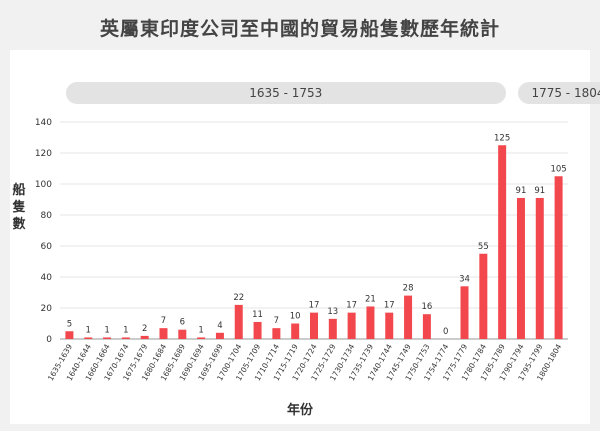 This screenshot has height=431, width=600. What do you see at coordinates (426, 307) in the screenshot?
I see `data-label: 16` at bounding box center [426, 307].